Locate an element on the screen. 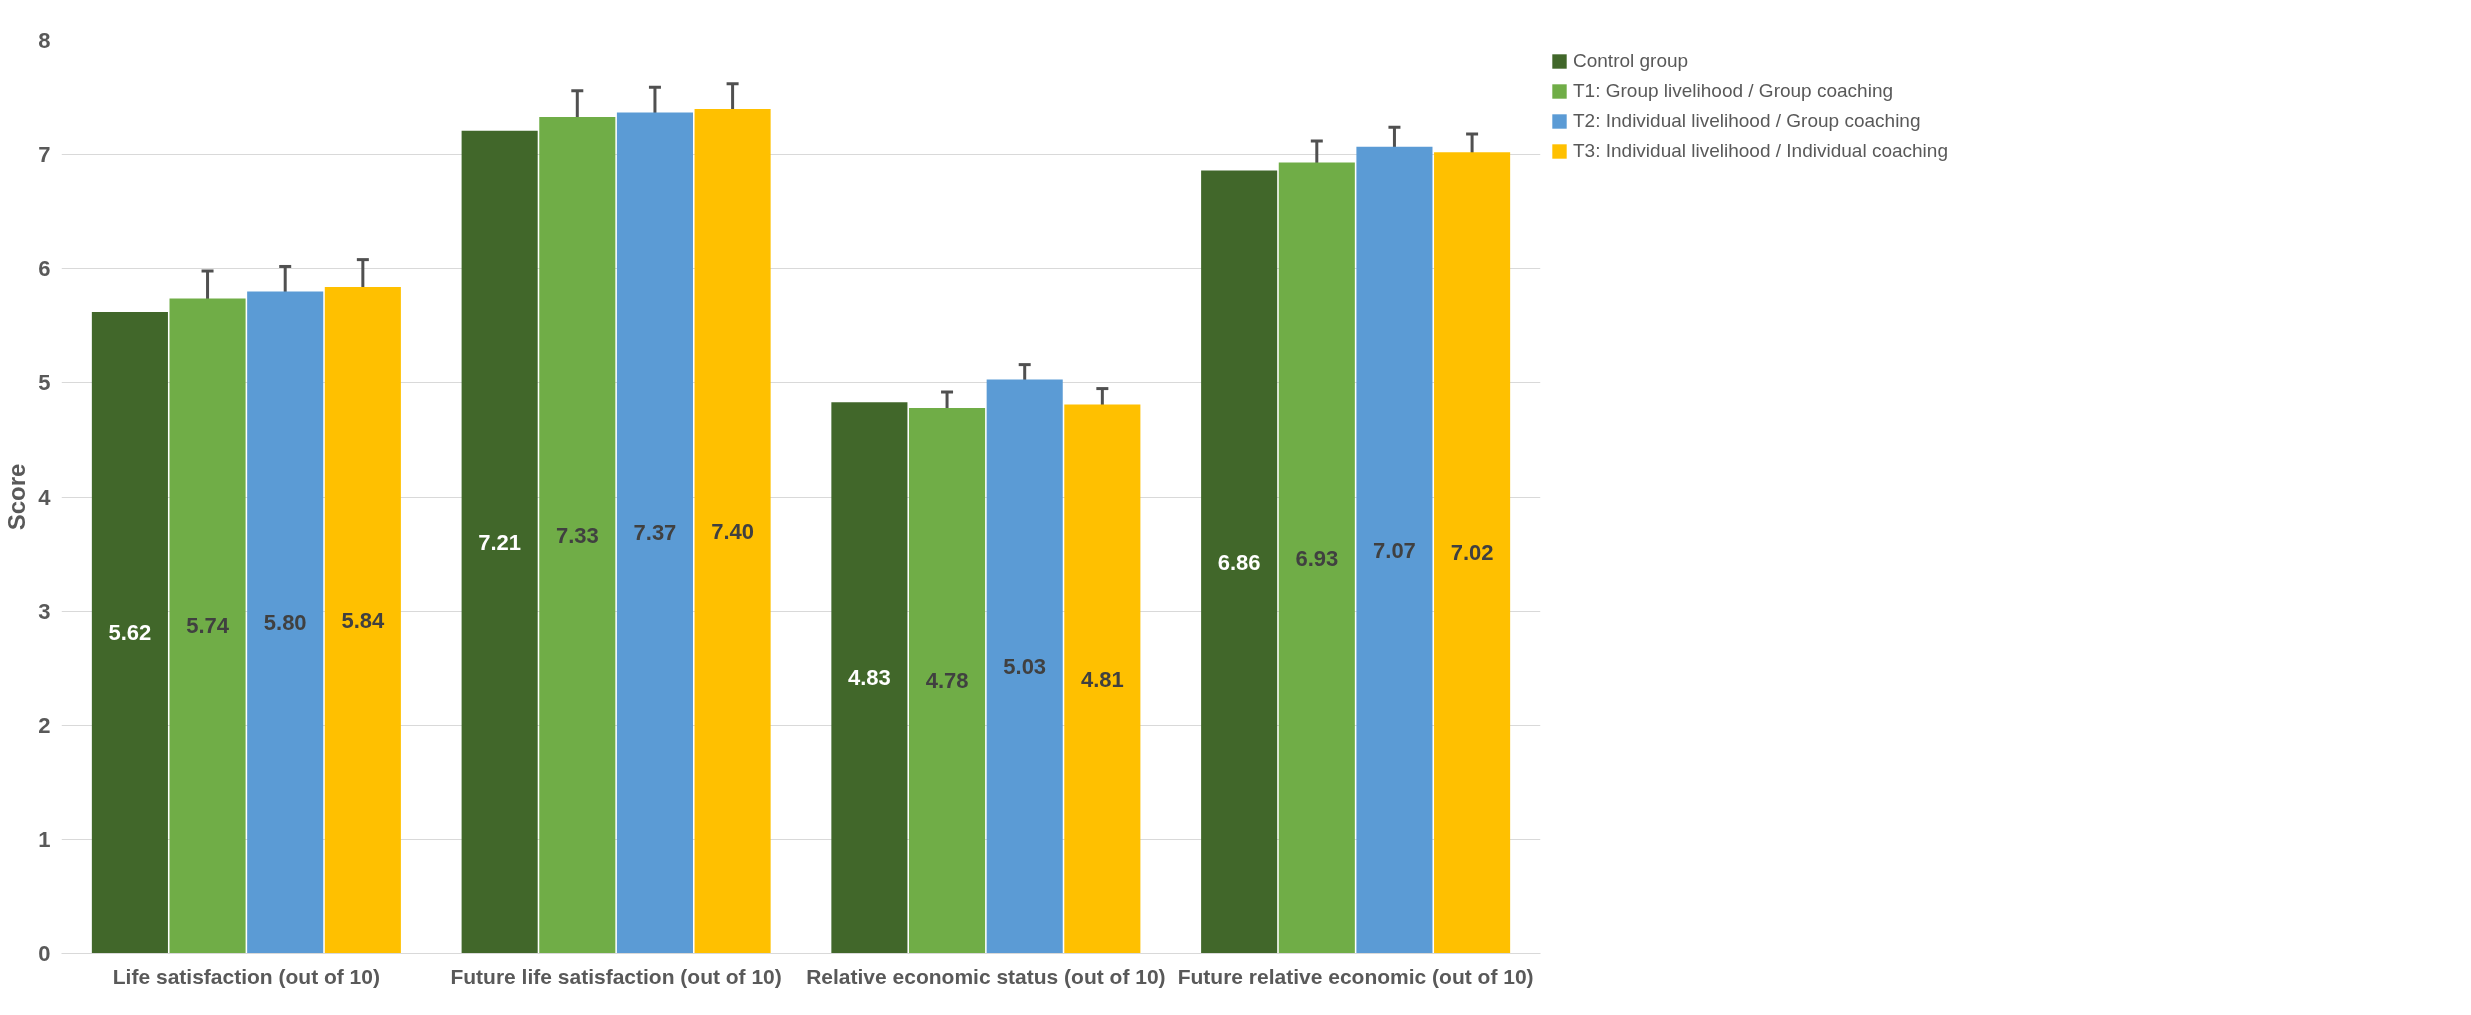 The image size is (2471, 1015). y-tick-label: 7 is located at coordinates (44, 155).